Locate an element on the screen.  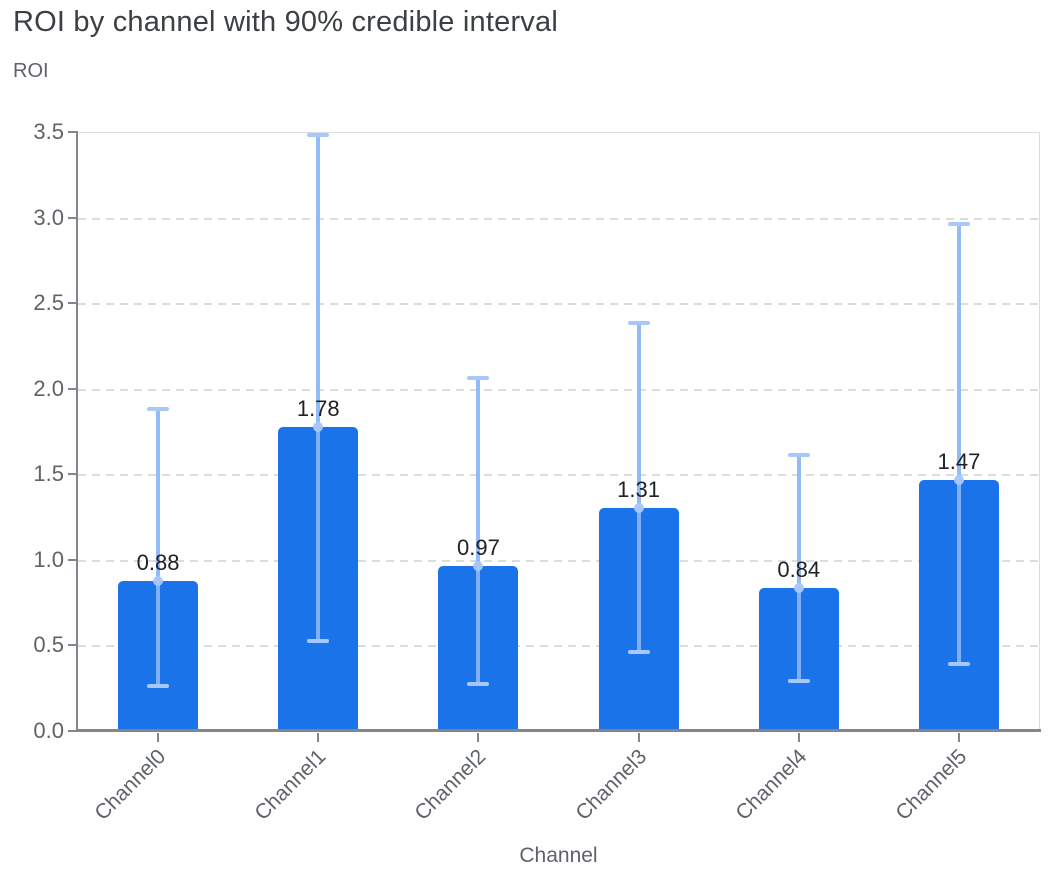
y-tick-label: 2.5 is located at coordinates (48, 303).